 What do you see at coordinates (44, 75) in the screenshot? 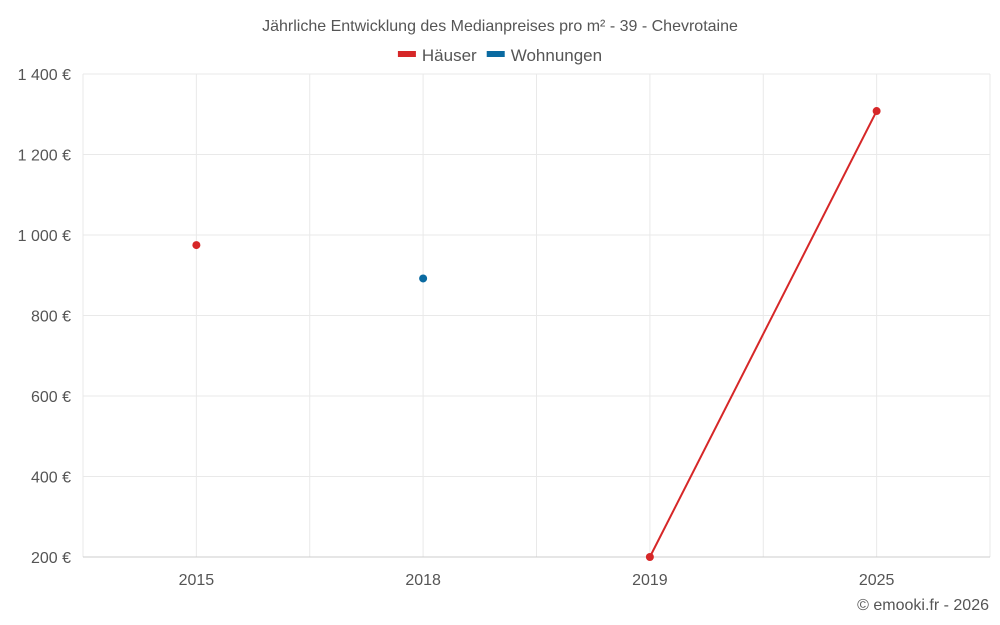
I see `y-tick-label: 1 400 €` at bounding box center [44, 75].